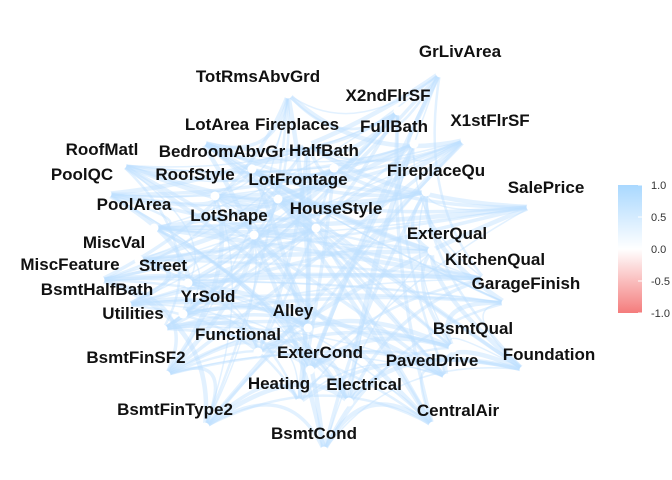 The width and height of the screenshot is (672, 480). Describe the element at coordinates (82, 174) in the screenshot. I see `node-label-poolqc: PoolQC` at that location.